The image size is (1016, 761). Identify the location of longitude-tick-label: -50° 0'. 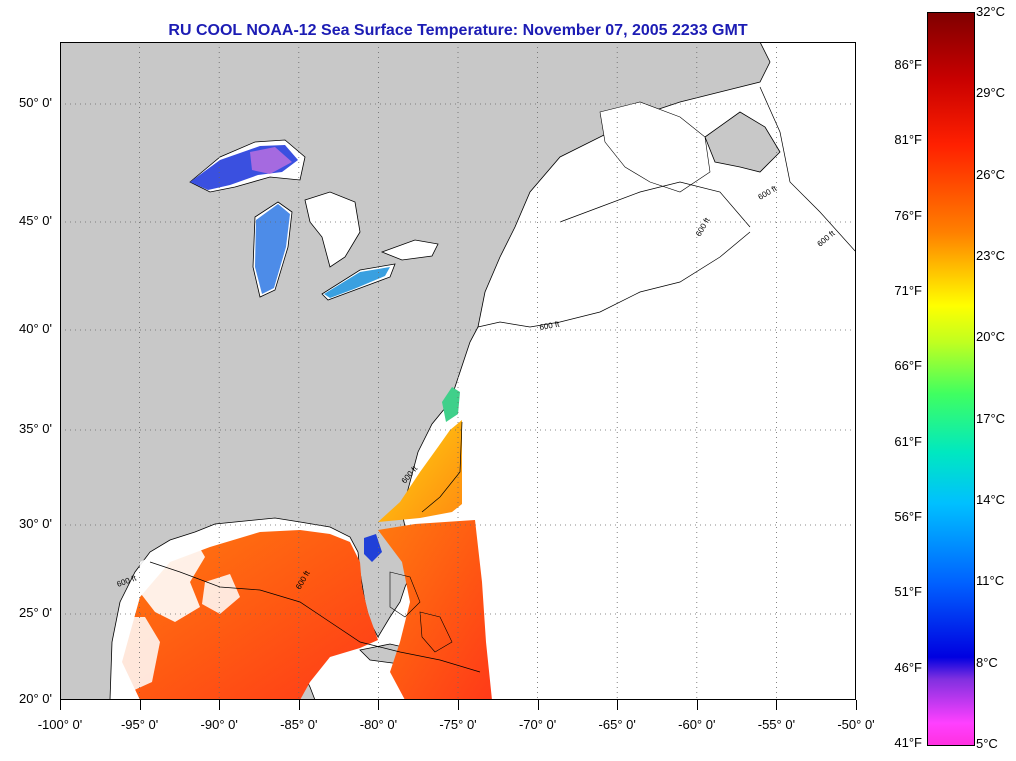
(856, 724).